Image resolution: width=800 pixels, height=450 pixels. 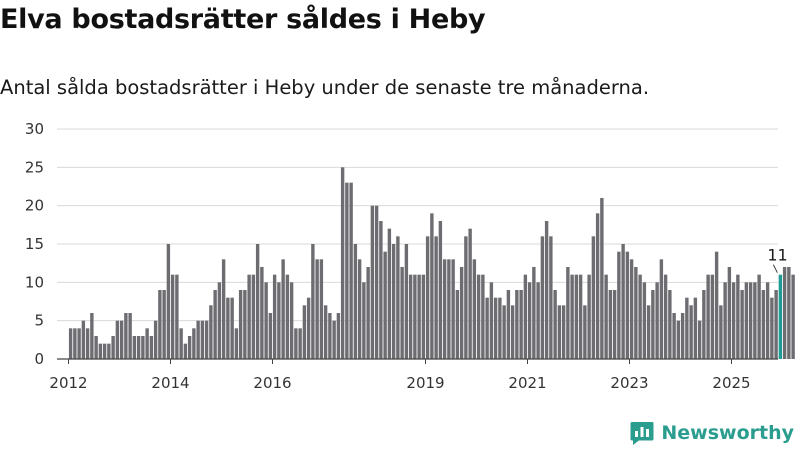 I want to click on x-tick-label: 2023, so click(x=629, y=383).